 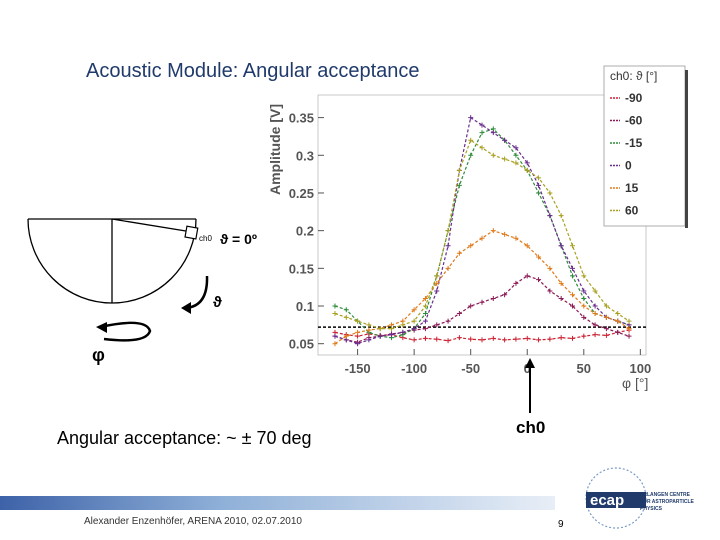 What do you see at coordinates (530, 363) in the screenshot?
I see `ch0-arrow-head` at bounding box center [530, 363].